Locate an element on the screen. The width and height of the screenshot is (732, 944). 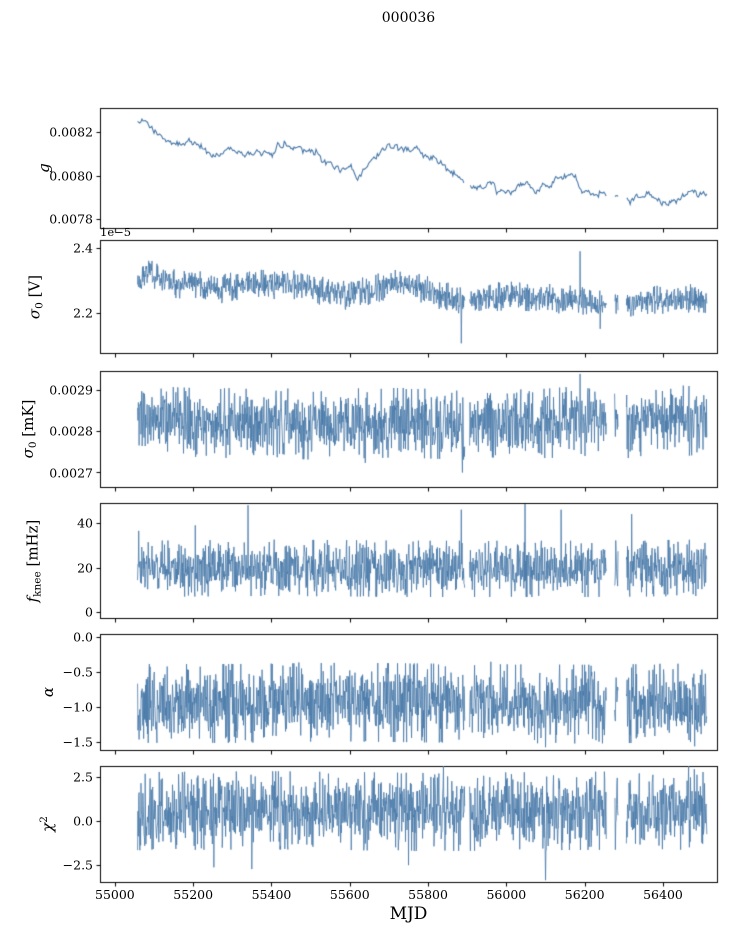
x-axis-title: MJD is located at coordinates (408, 914).